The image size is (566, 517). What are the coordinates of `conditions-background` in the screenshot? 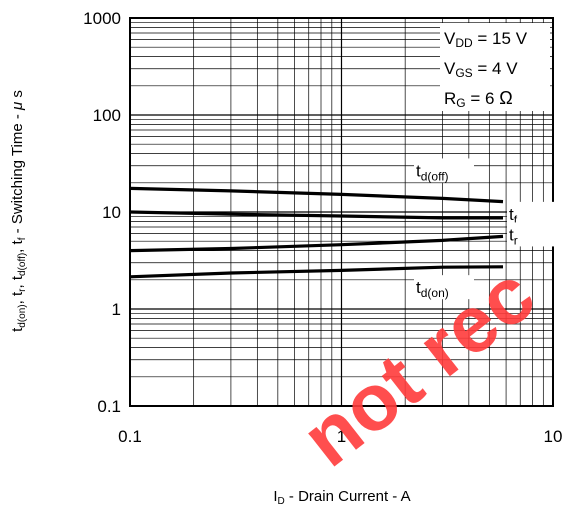 It's located at (495, 67).